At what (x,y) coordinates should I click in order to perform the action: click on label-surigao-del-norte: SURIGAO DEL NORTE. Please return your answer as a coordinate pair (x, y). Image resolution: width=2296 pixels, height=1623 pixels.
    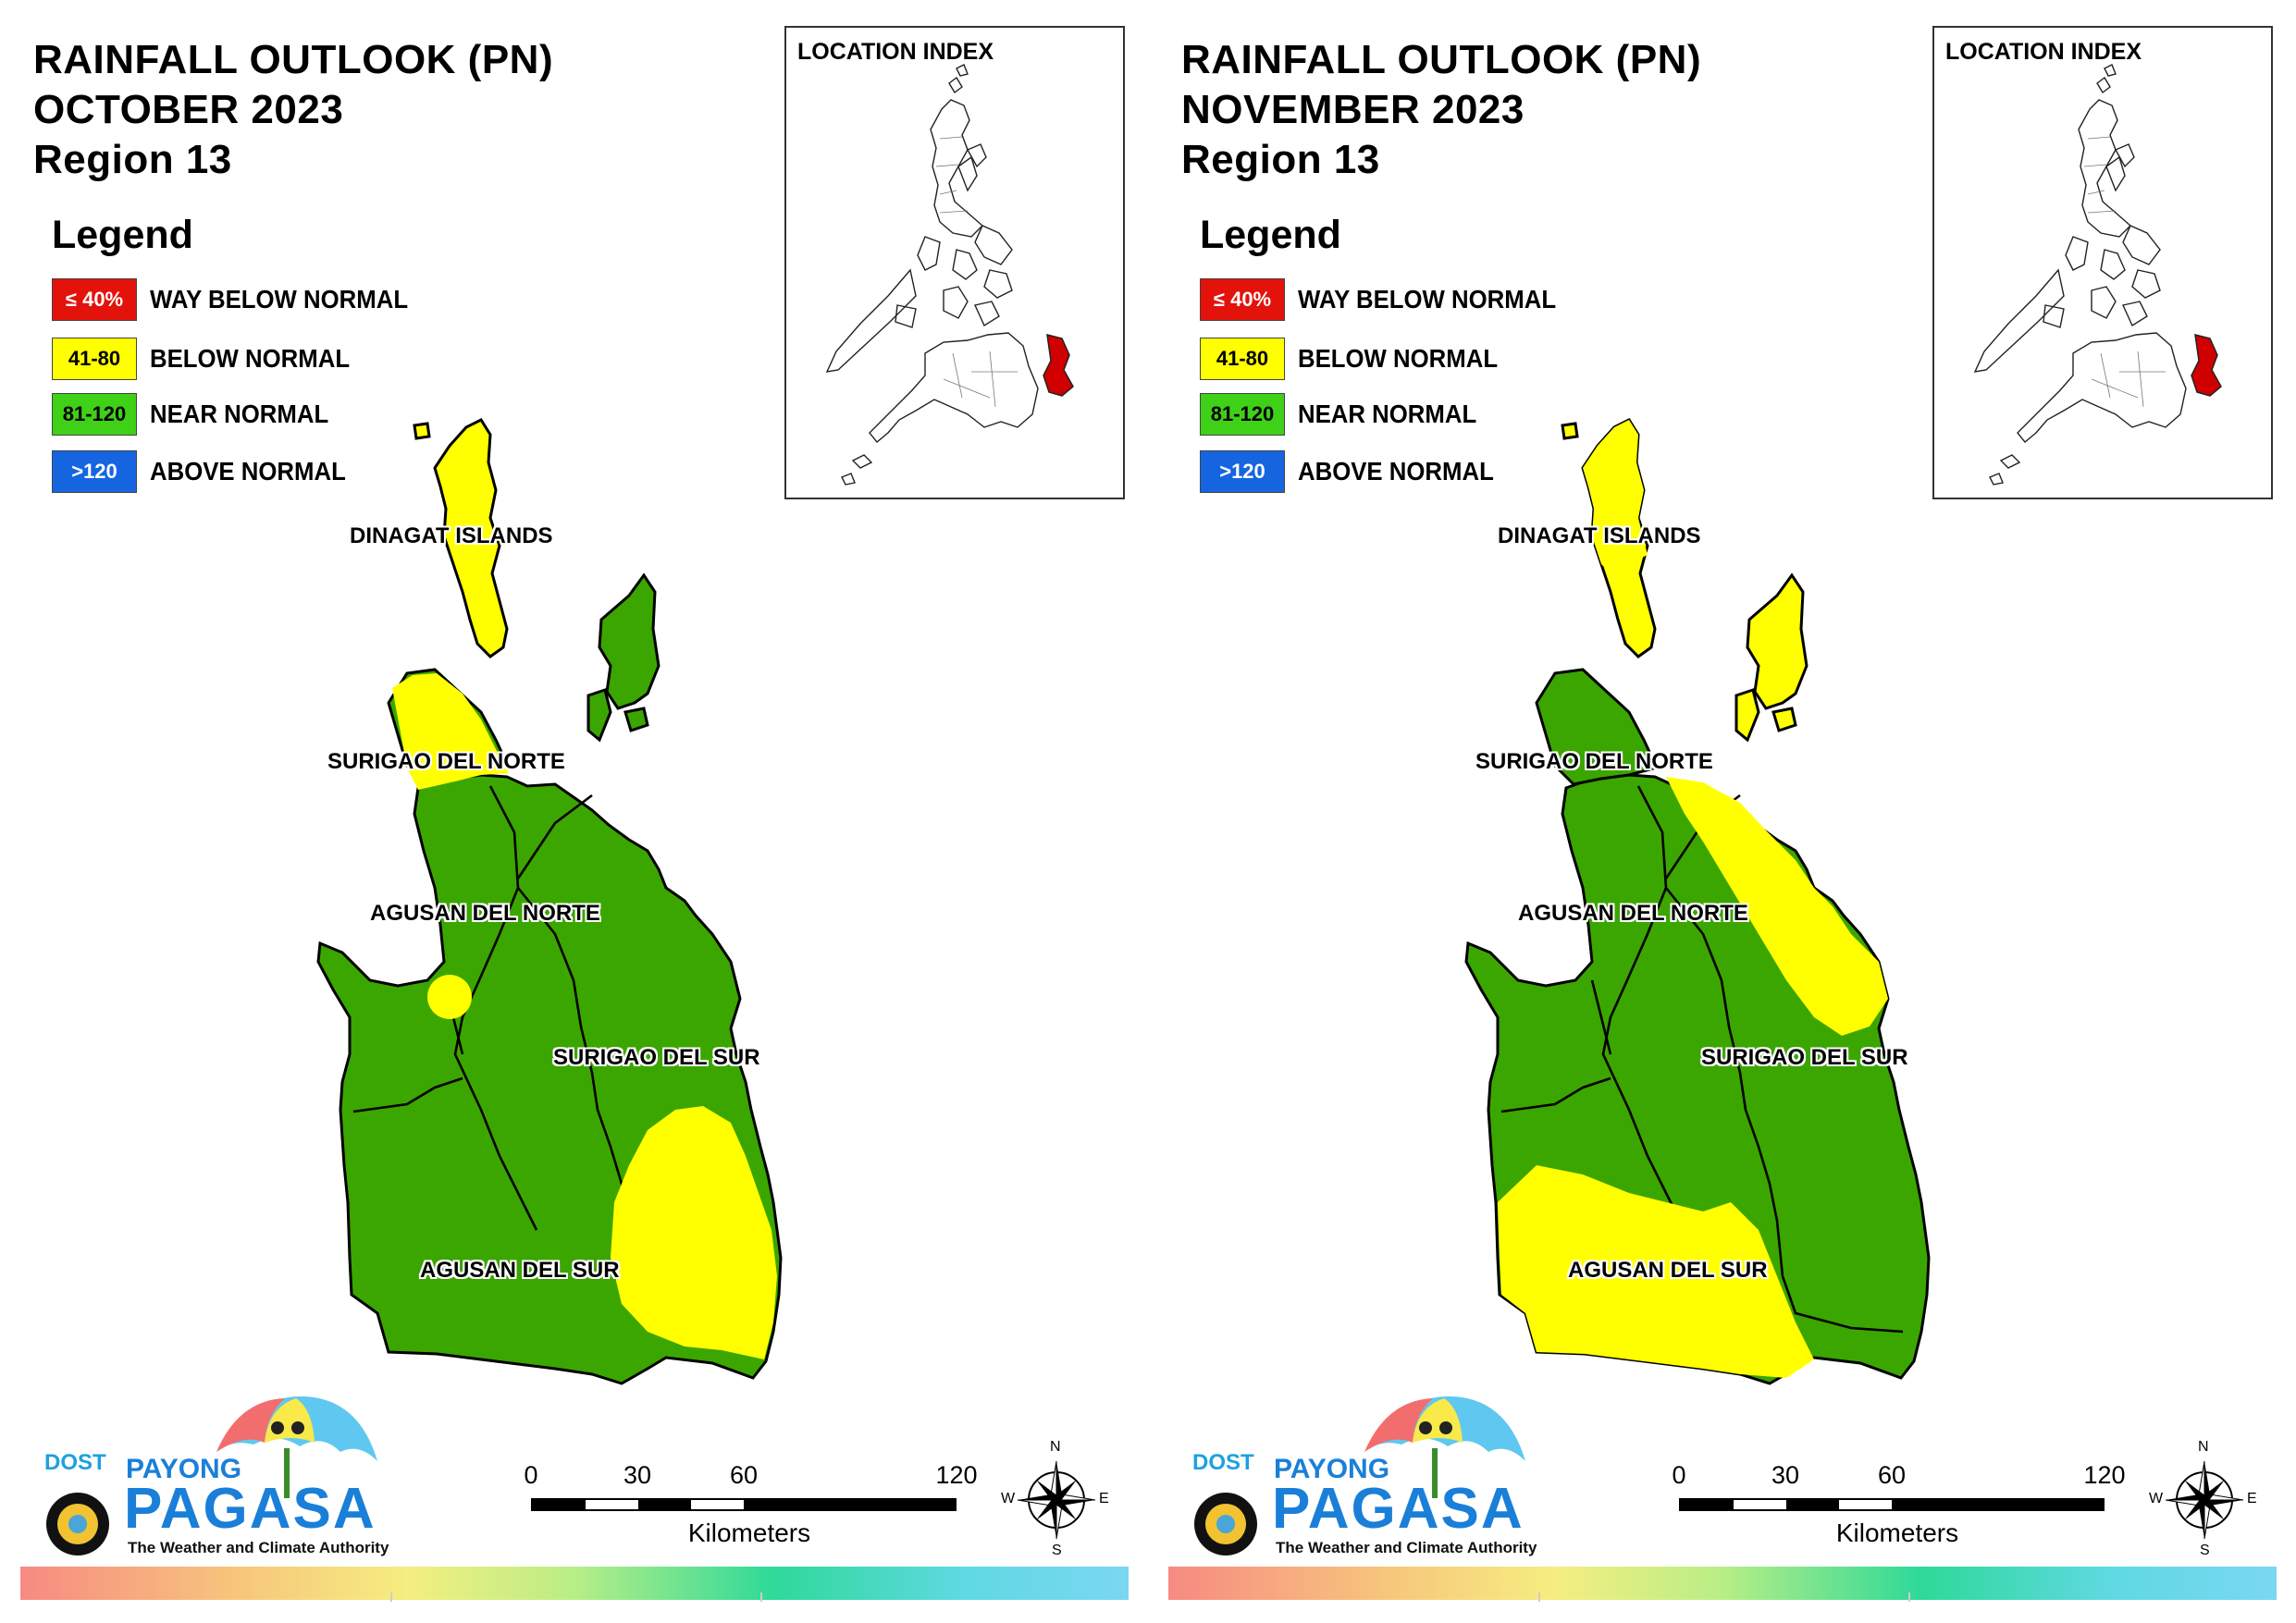
    Looking at the image, I should click on (1594, 761).